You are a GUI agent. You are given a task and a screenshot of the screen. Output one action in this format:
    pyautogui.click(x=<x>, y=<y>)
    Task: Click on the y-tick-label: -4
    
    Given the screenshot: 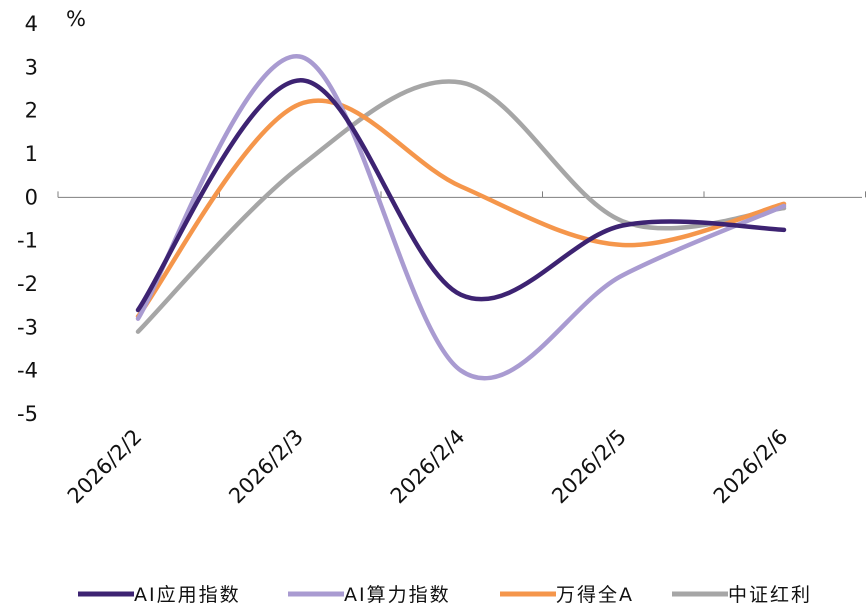 What is the action you would take?
    pyautogui.click(x=27, y=371)
    